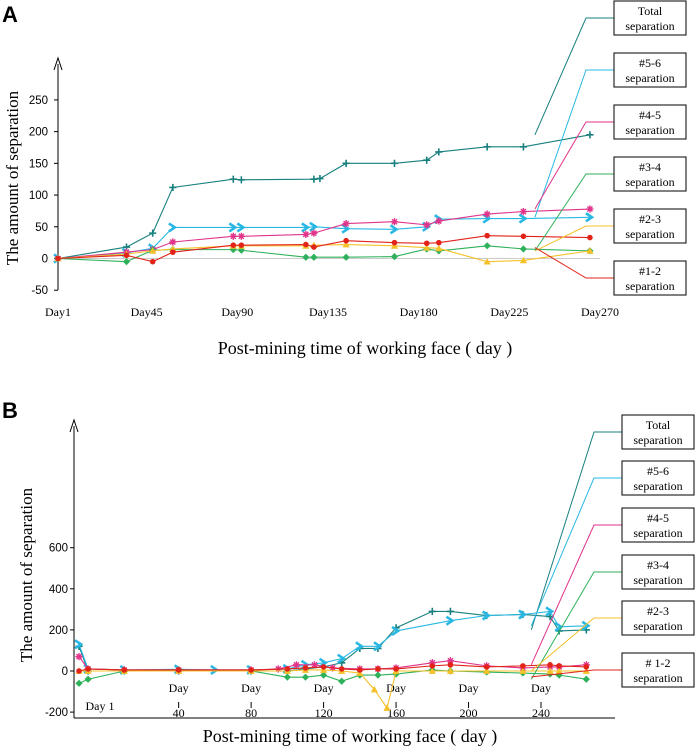 This screenshot has width=699, height=752. I want to click on x-tick-label-bottom: 200, so click(469, 713).